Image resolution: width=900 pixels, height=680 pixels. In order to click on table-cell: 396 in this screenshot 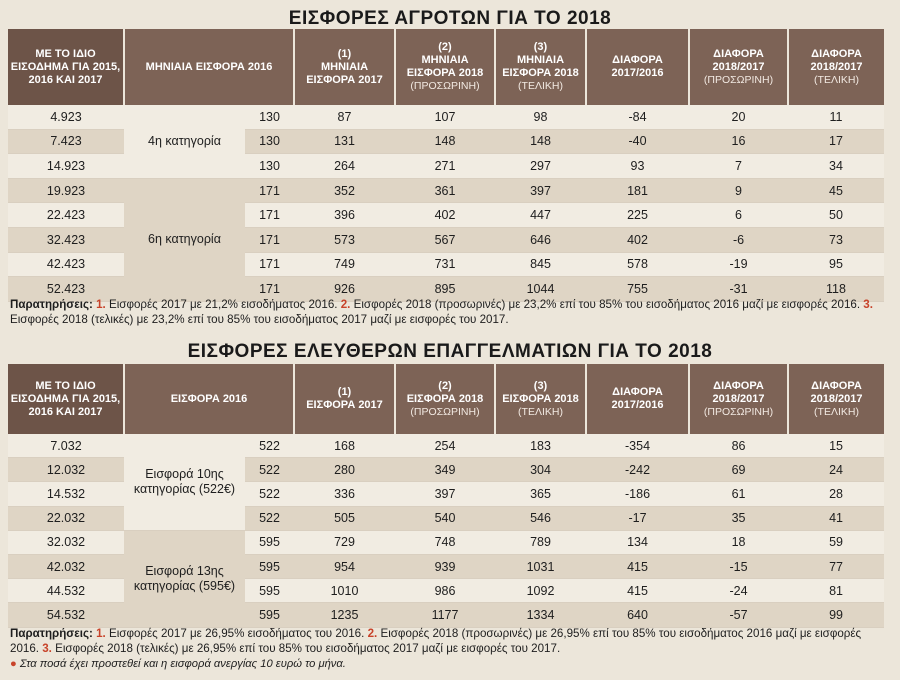, I will do `click(344, 215)`.